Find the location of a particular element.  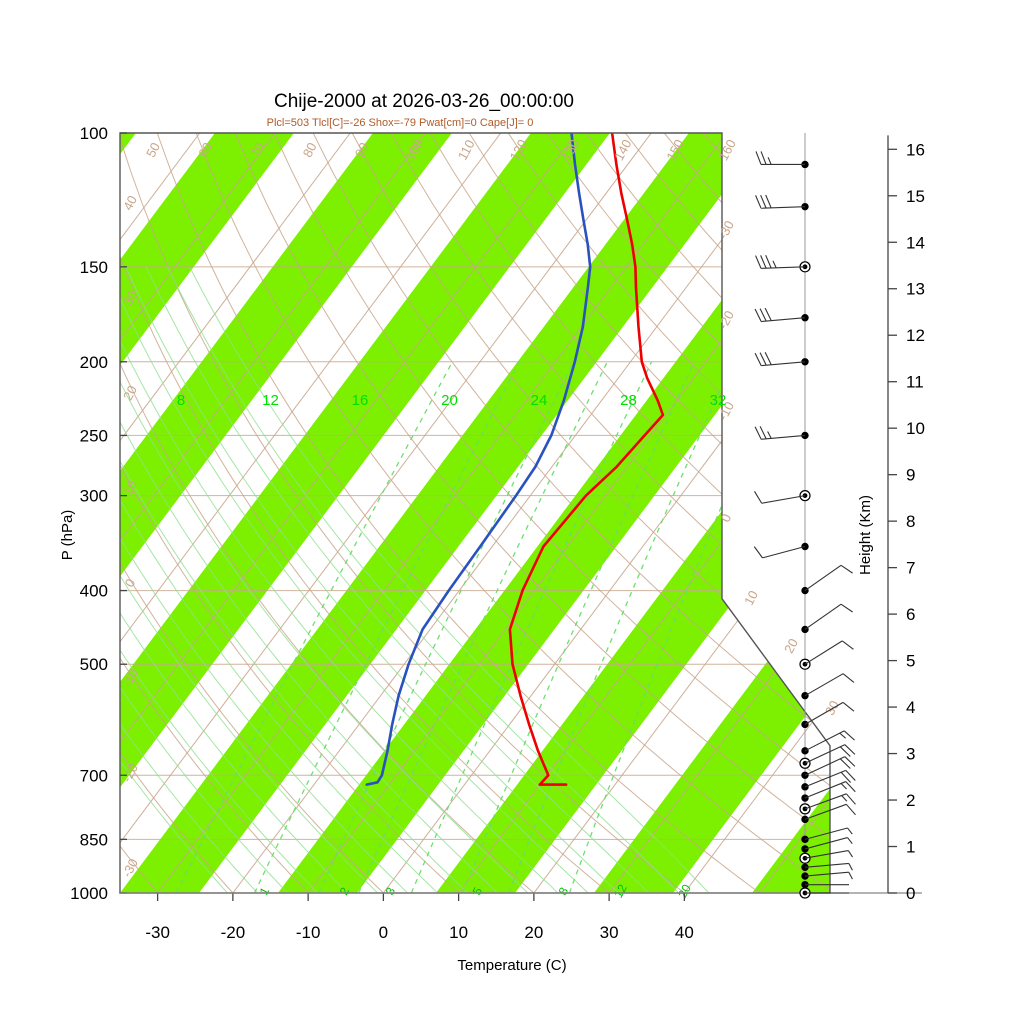

height-tick-label: 7 is located at coordinates (910, 568).